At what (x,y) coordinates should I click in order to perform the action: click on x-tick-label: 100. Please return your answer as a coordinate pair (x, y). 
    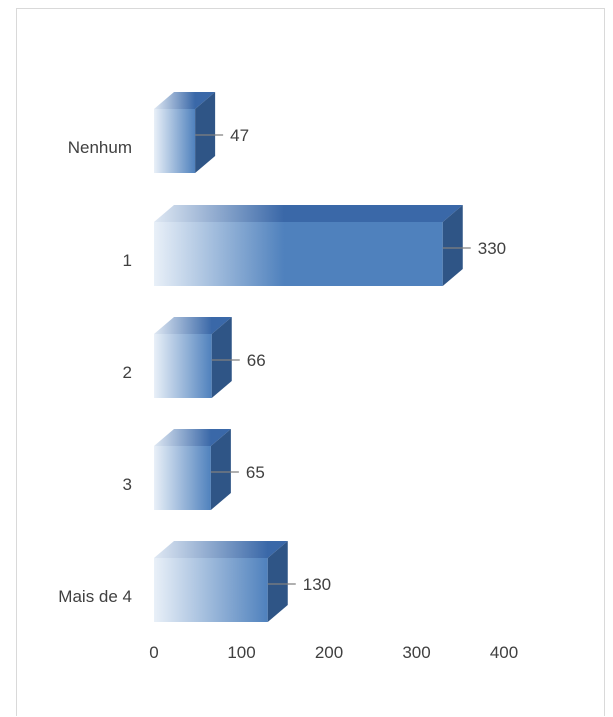
    Looking at the image, I should click on (241, 652).